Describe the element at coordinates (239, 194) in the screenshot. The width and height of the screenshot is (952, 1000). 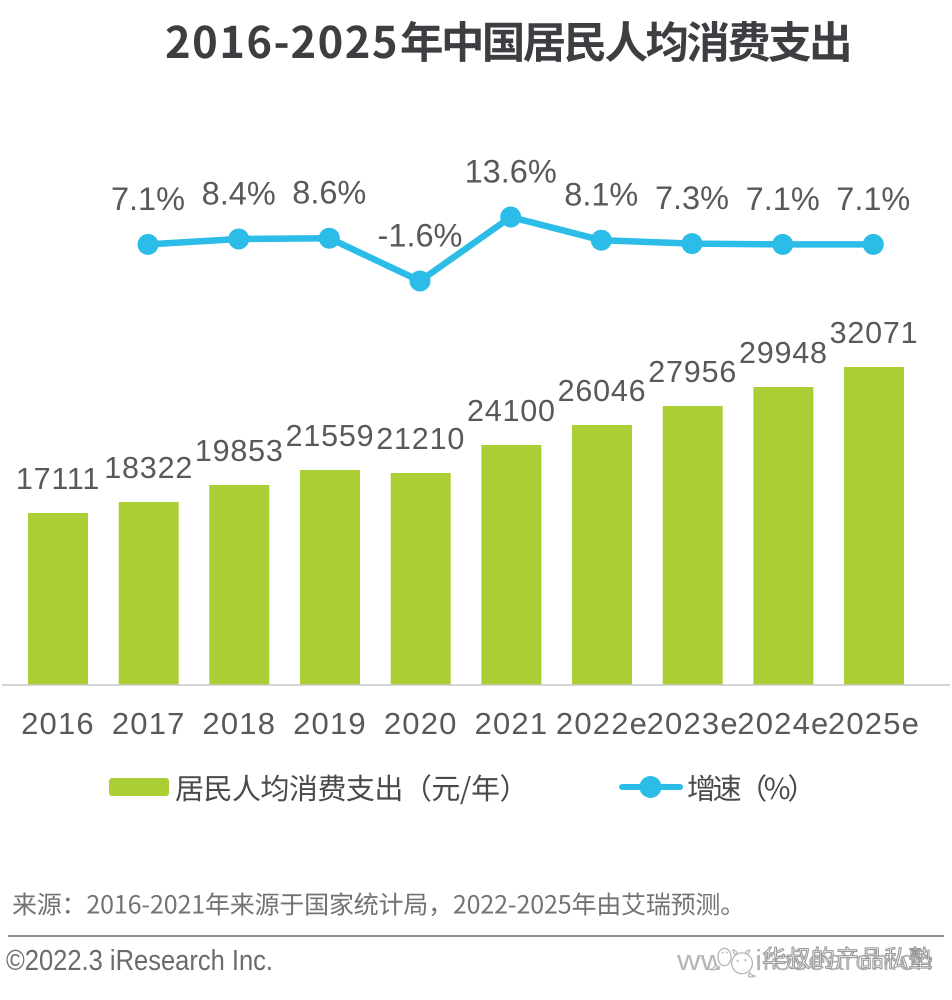
I see `svg-text: 8.4%` at that location.